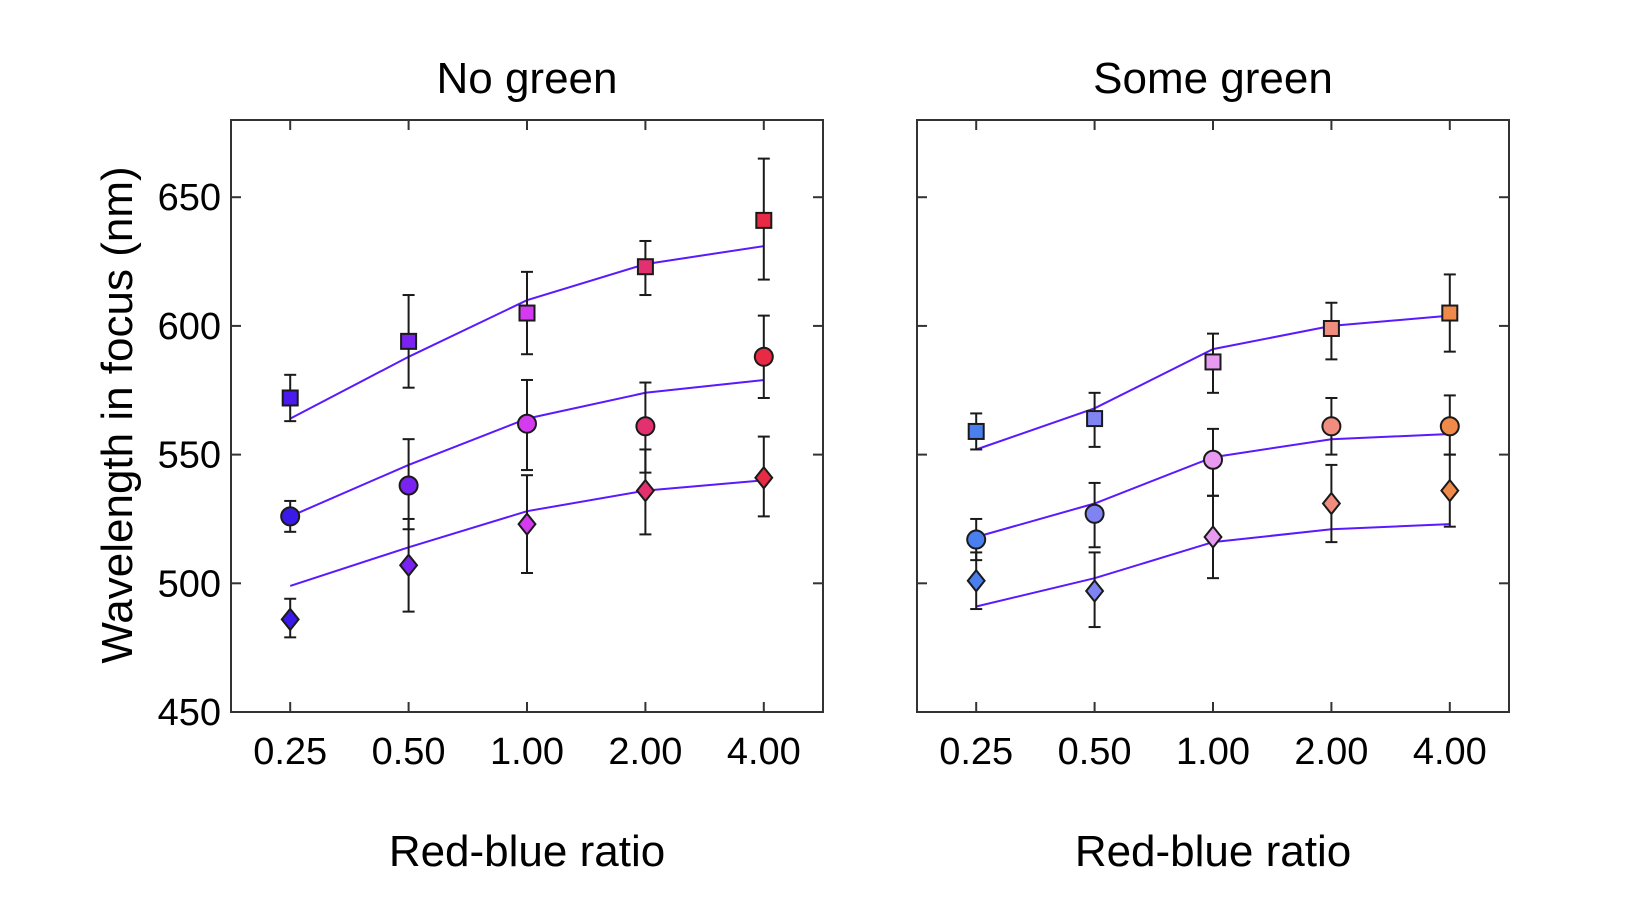 Image resolution: width=1642 pixels, height=902 pixels. I want to click on chart-title: No green, so click(526, 78).